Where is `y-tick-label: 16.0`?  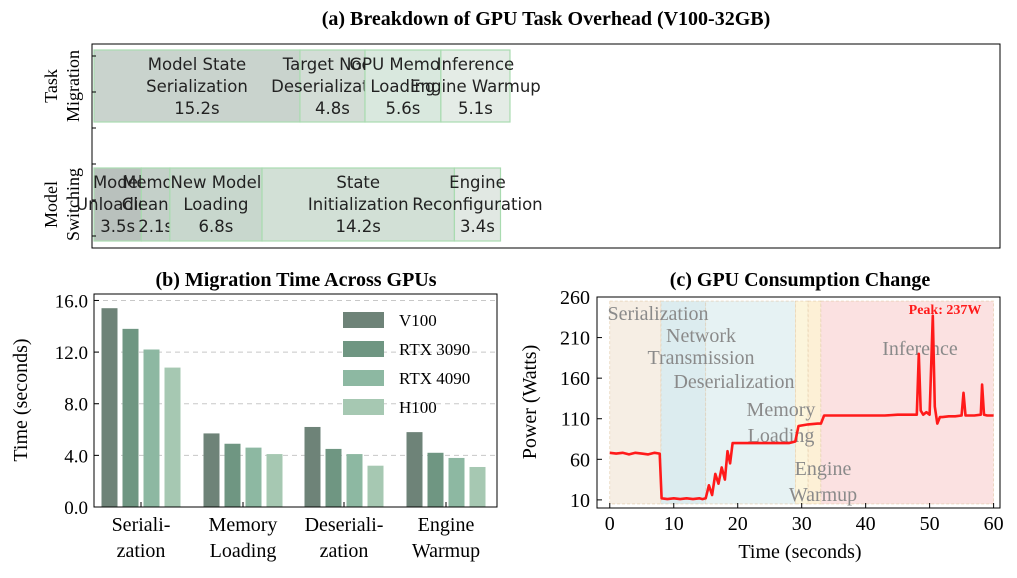 y-tick-label: 16.0 is located at coordinates (71, 301).